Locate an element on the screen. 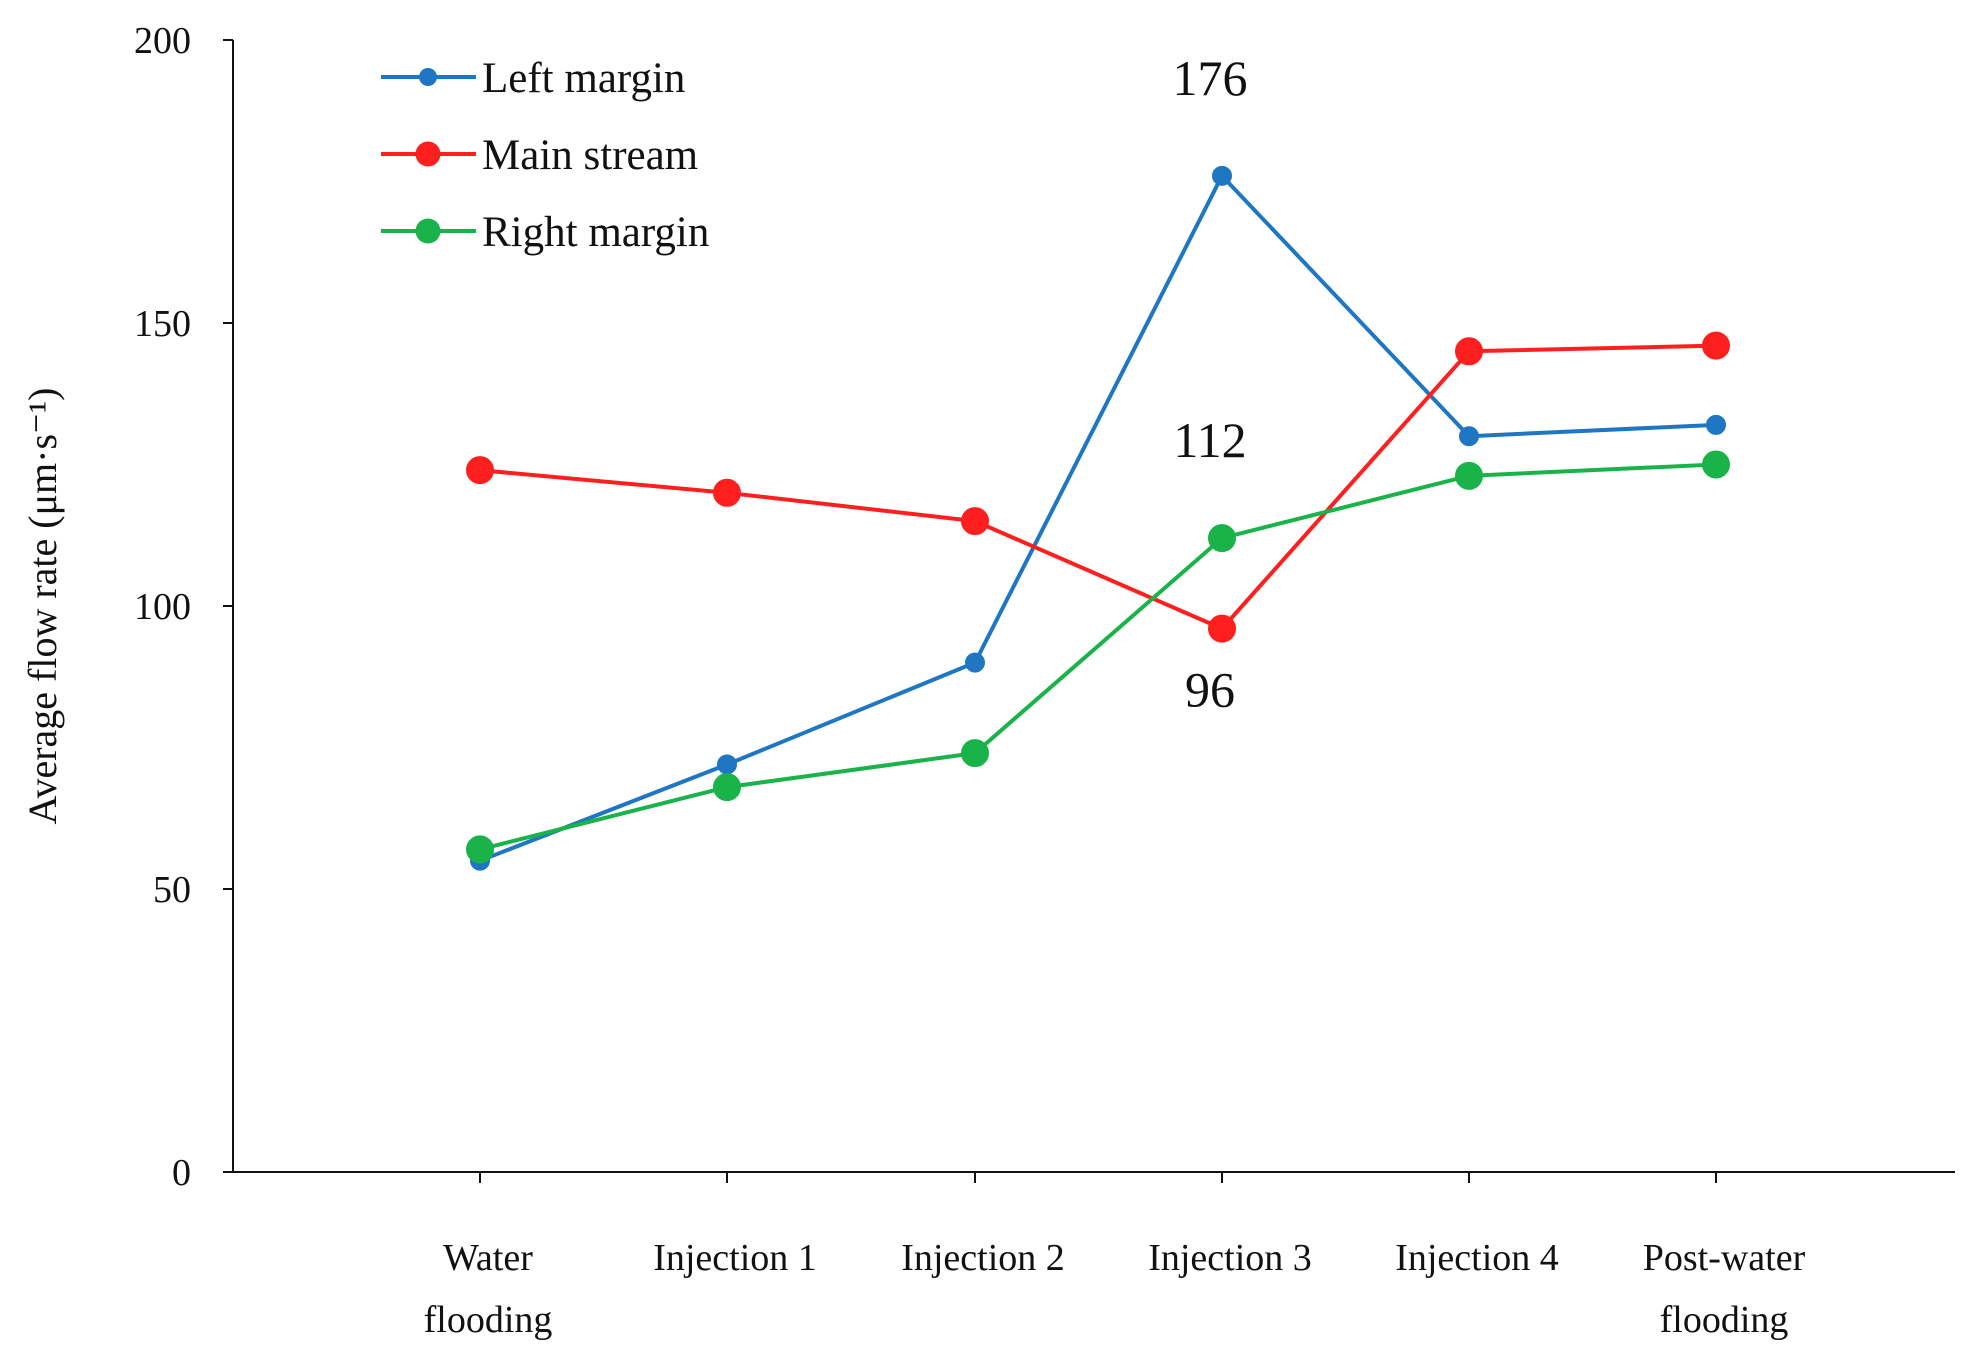 The width and height of the screenshot is (1984, 1366). legend-label-left-margin: Left margin is located at coordinates (583, 78).